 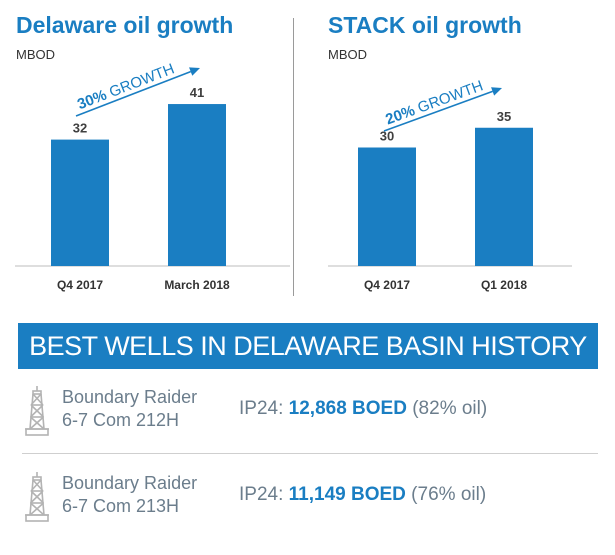 I want to click on well-name: Boundary Raider 6-7 Com 212H, so click(x=129, y=409).